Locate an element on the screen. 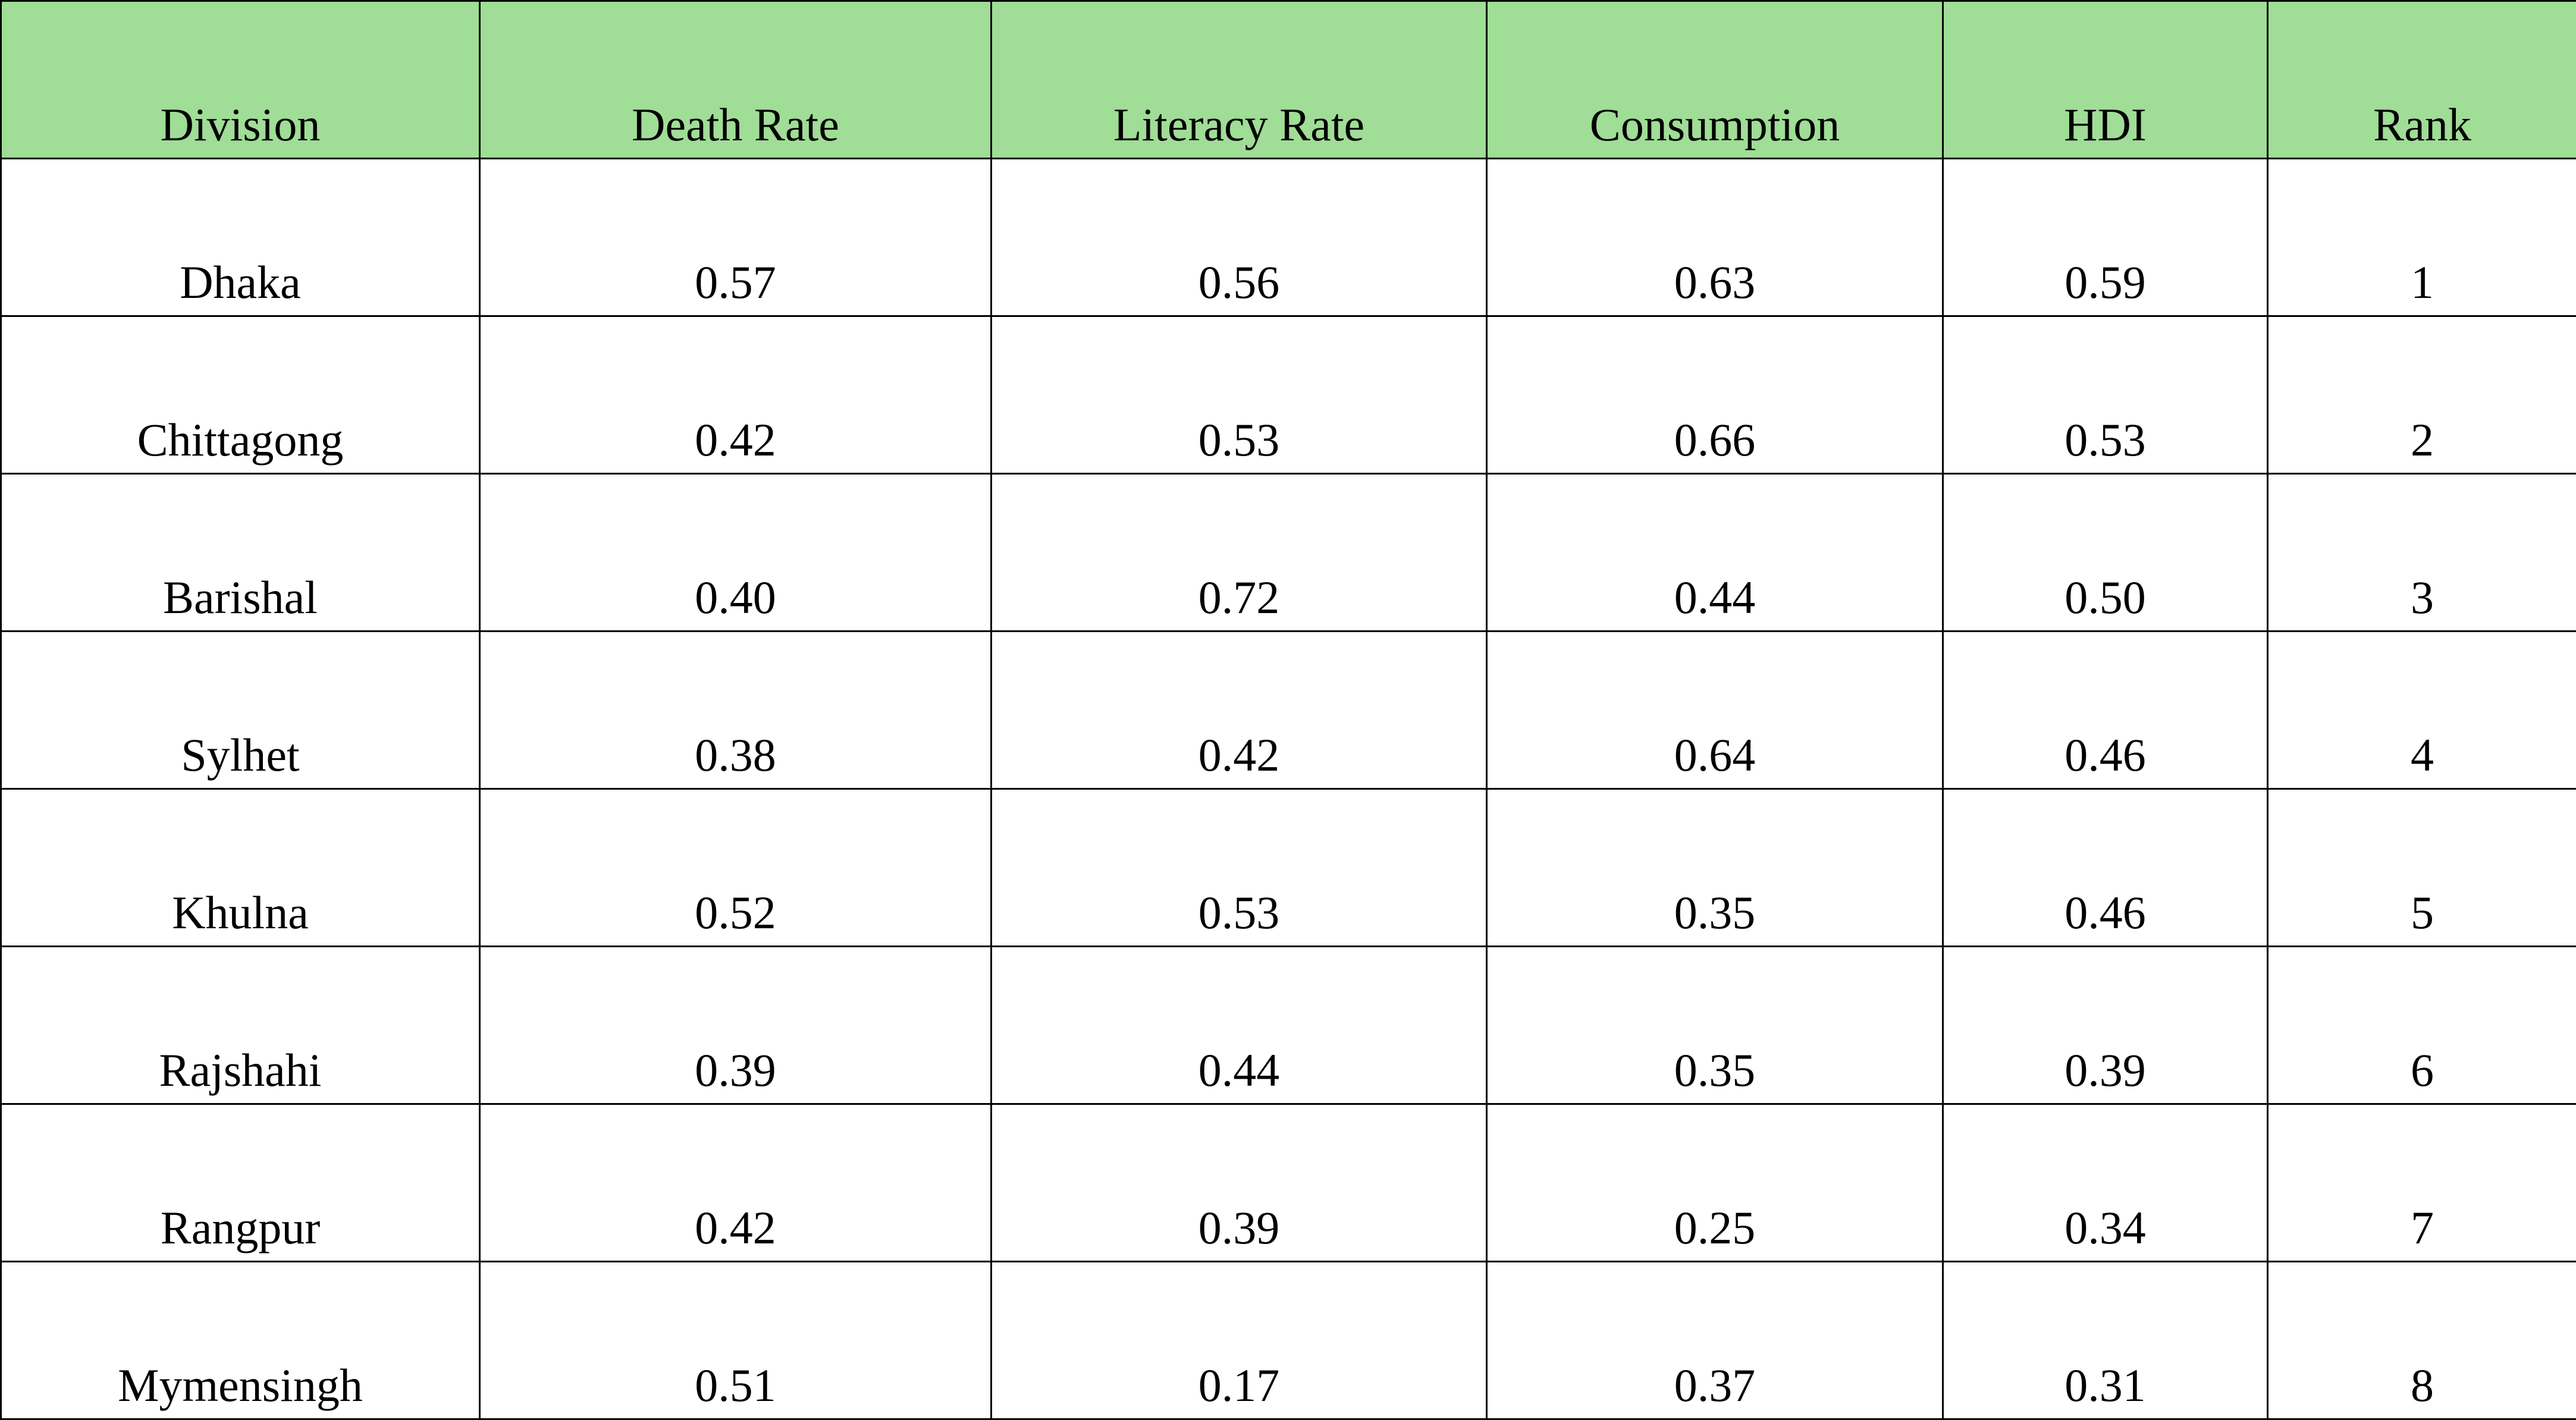 The width and height of the screenshot is (2576, 1420). header-hdi: HDI is located at coordinates (2105, 80).